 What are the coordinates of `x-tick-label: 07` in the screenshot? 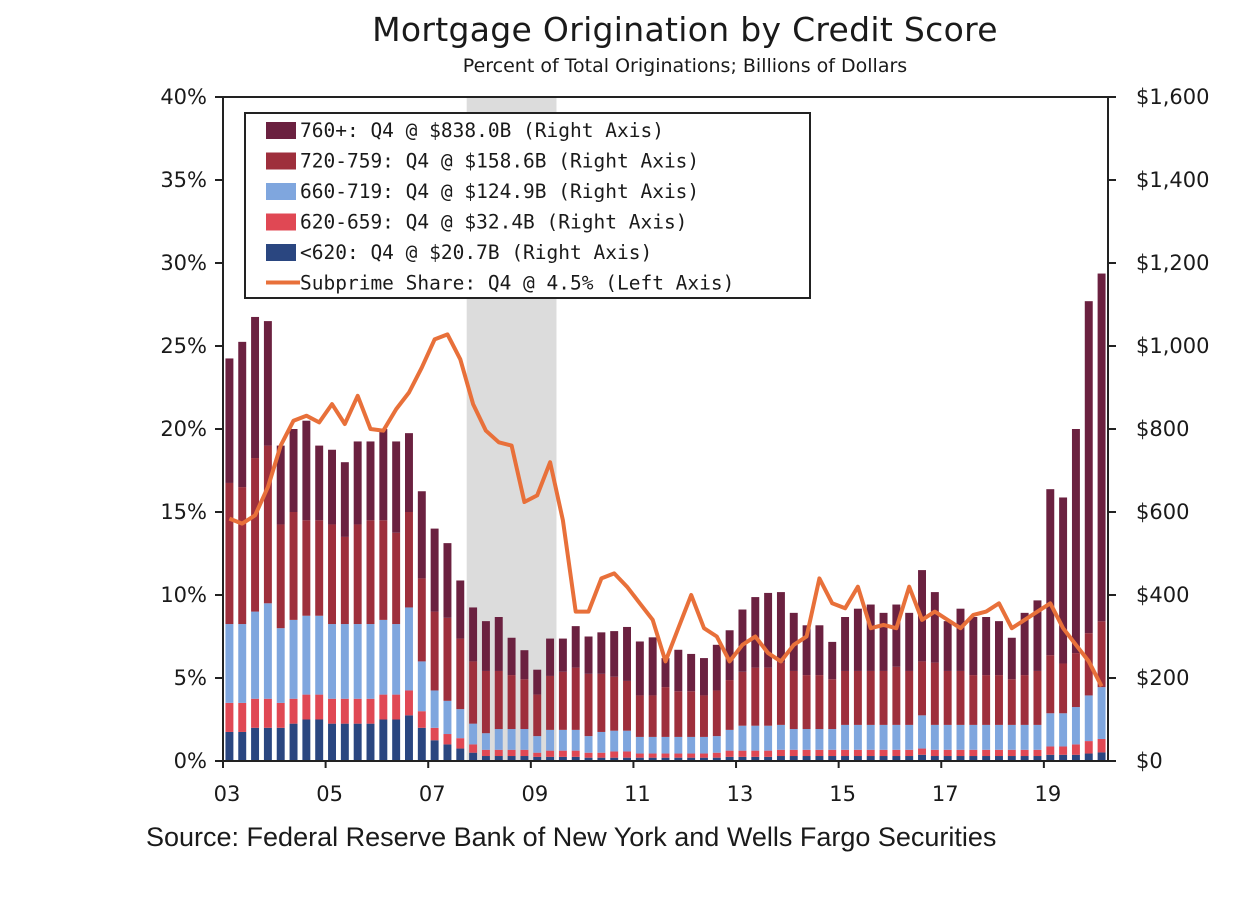 It's located at (432, 794).